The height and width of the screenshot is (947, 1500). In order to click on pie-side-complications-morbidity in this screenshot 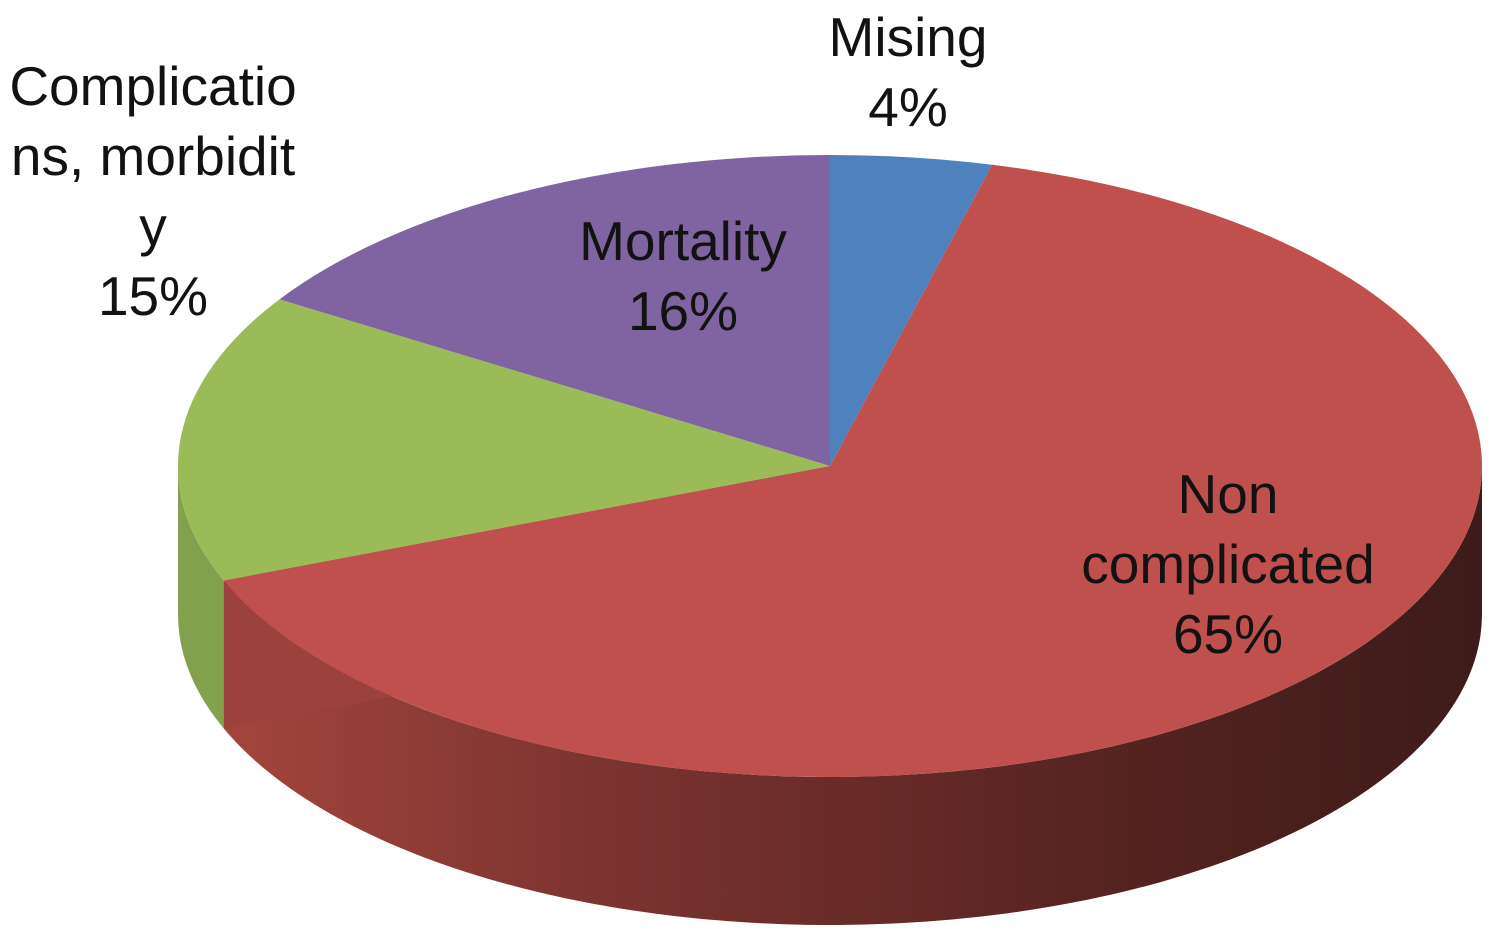, I will do `click(201, 597)`.